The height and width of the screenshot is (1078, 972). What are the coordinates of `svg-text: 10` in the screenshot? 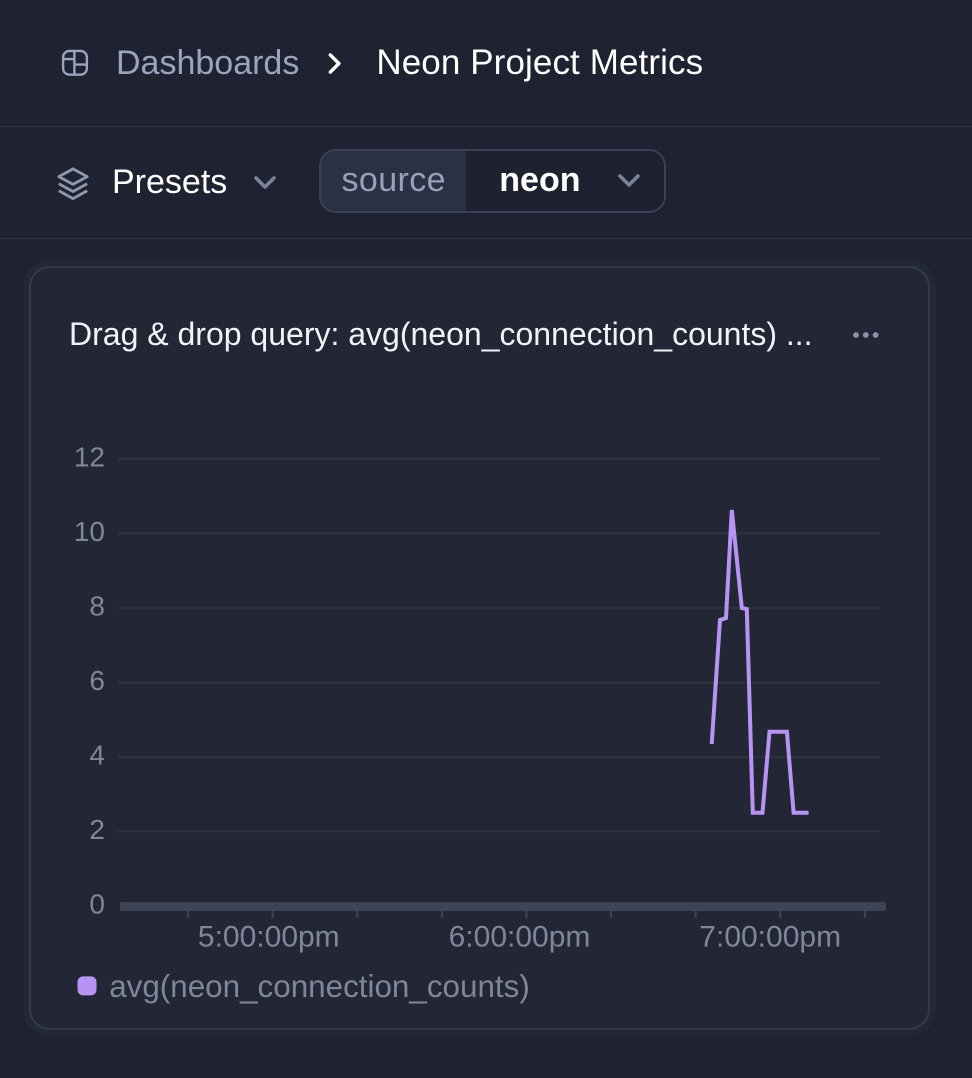 It's located at (89, 531).